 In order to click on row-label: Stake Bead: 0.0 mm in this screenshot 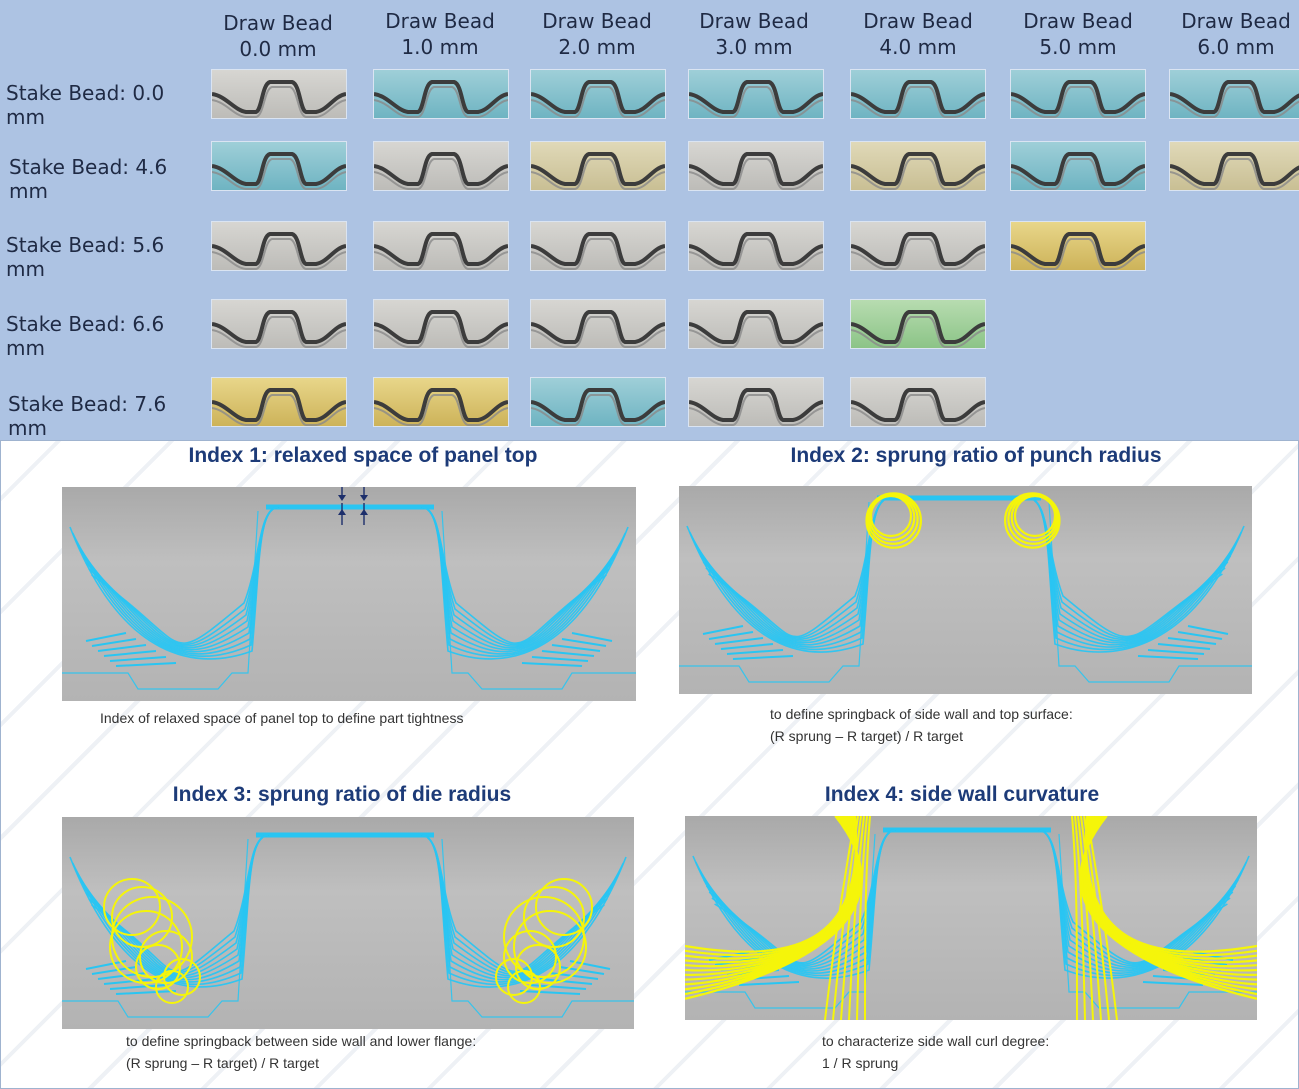, I will do `click(85, 105)`.